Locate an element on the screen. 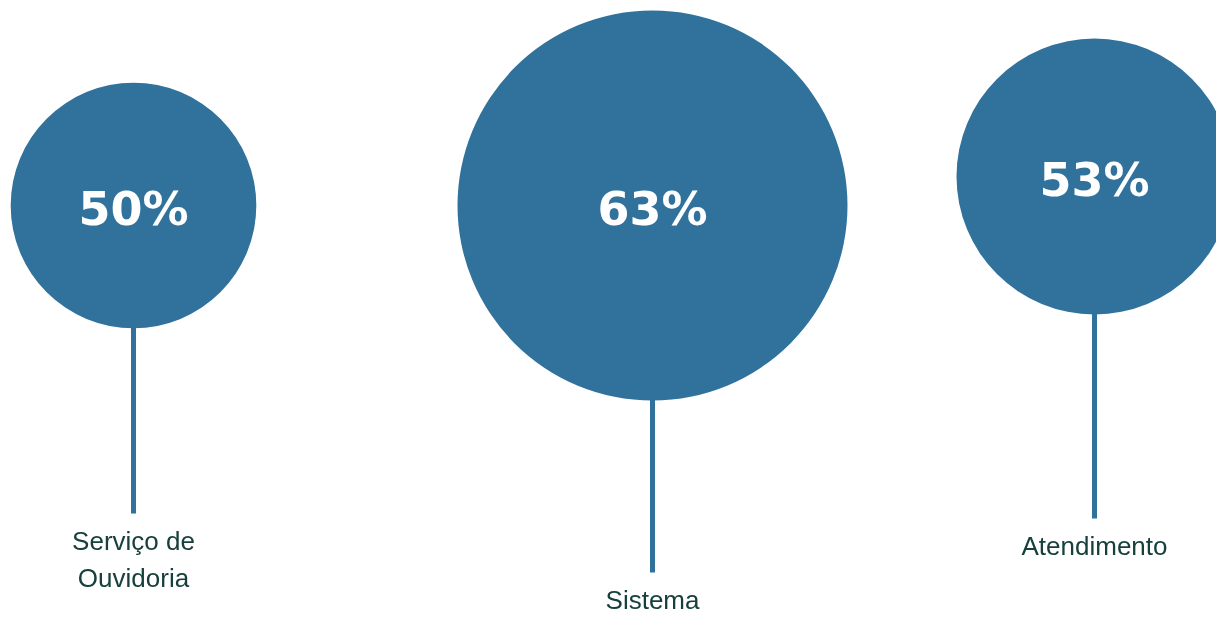 This screenshot has height=621, width=1216. category-label: Sistema is located at coordinates (652, 599).